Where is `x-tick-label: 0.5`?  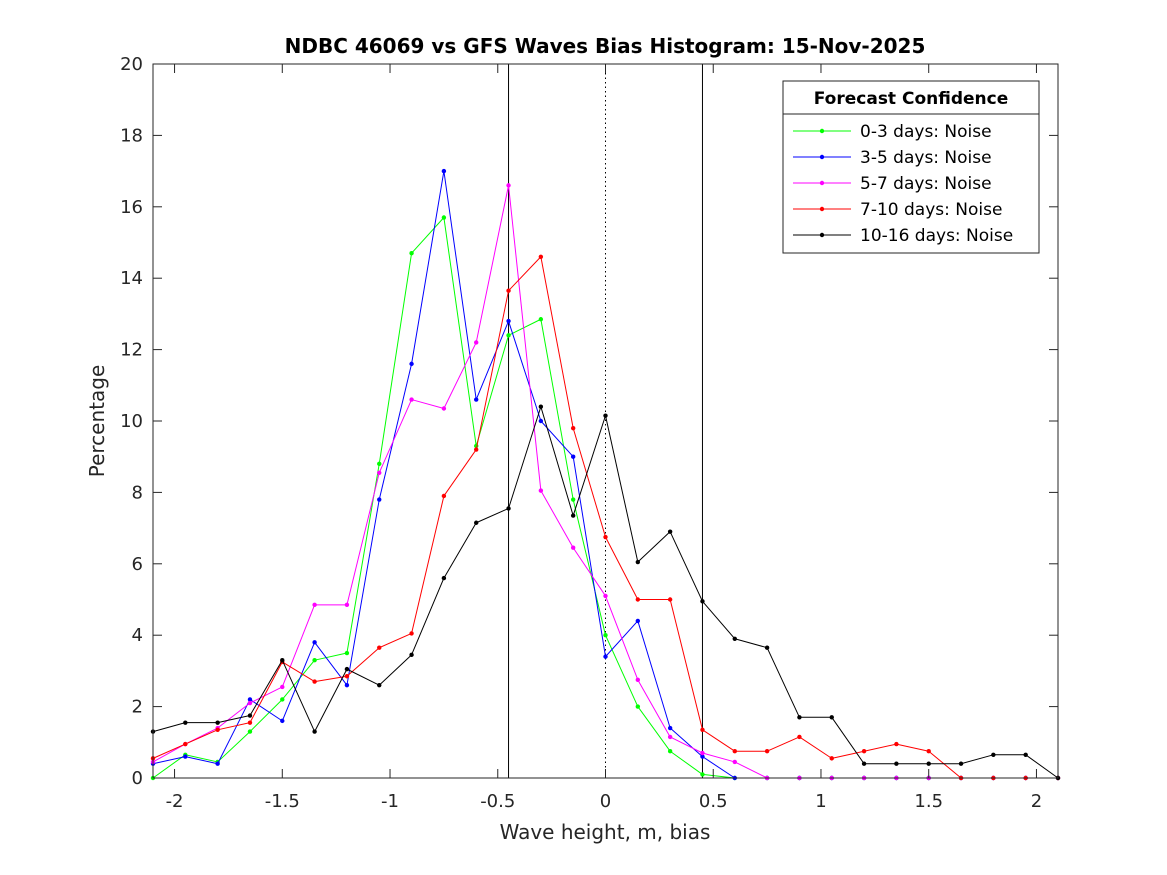
x-tick-label: 0.5 is located at coordinates (713, 801).